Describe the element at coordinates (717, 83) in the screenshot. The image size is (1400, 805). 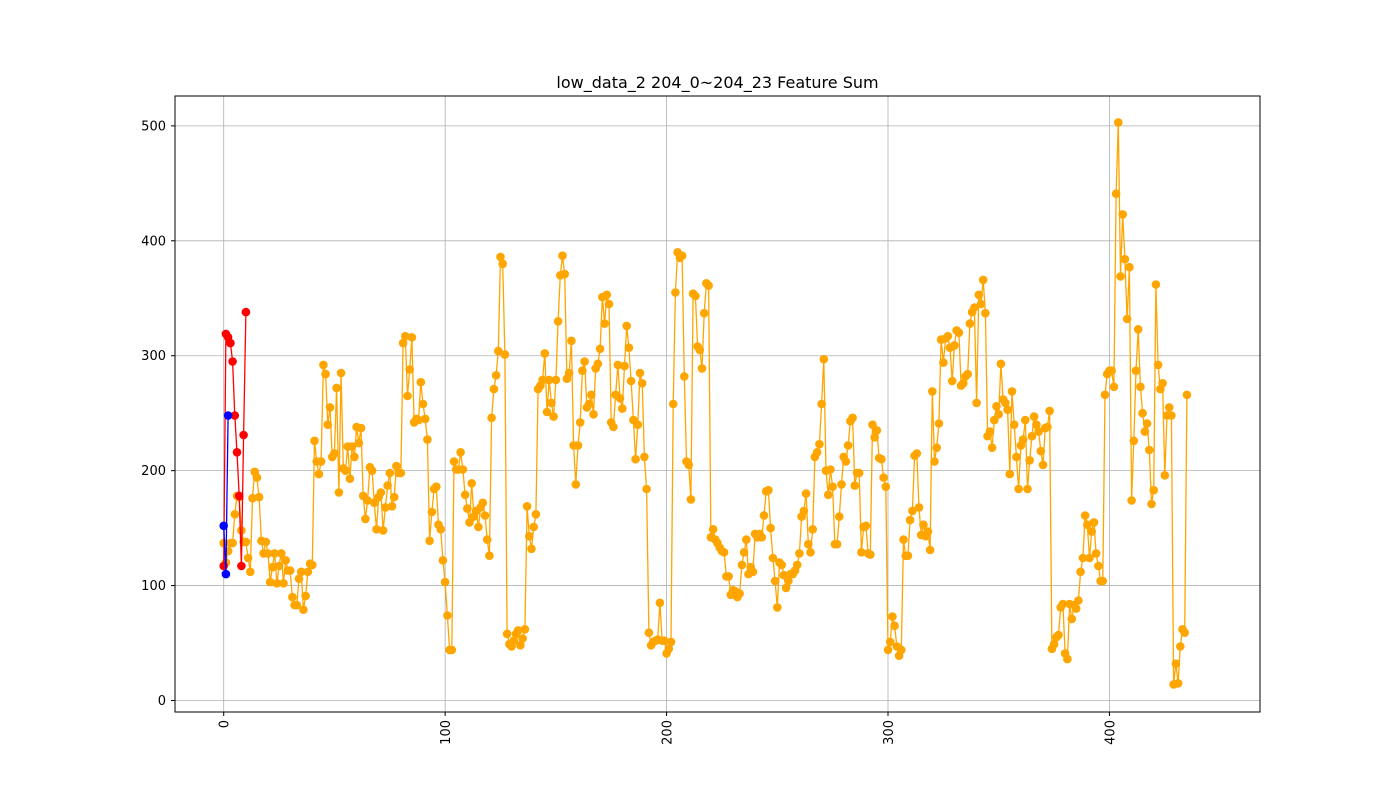
I see `chart-title: low_data_2 204_0~204_23 Feature Sum` at that location.